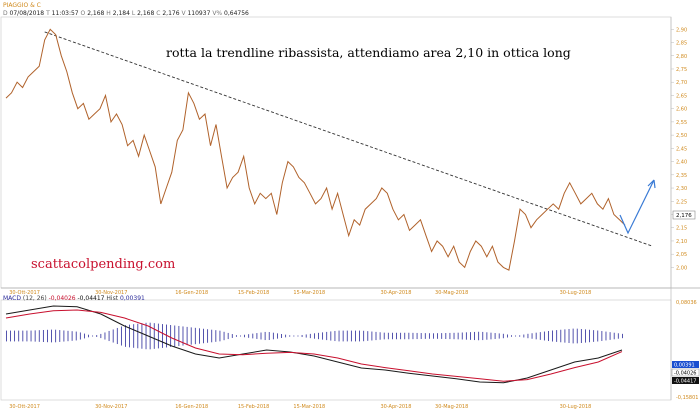  I want to click on low-value: 2,168, so click(146, 13).